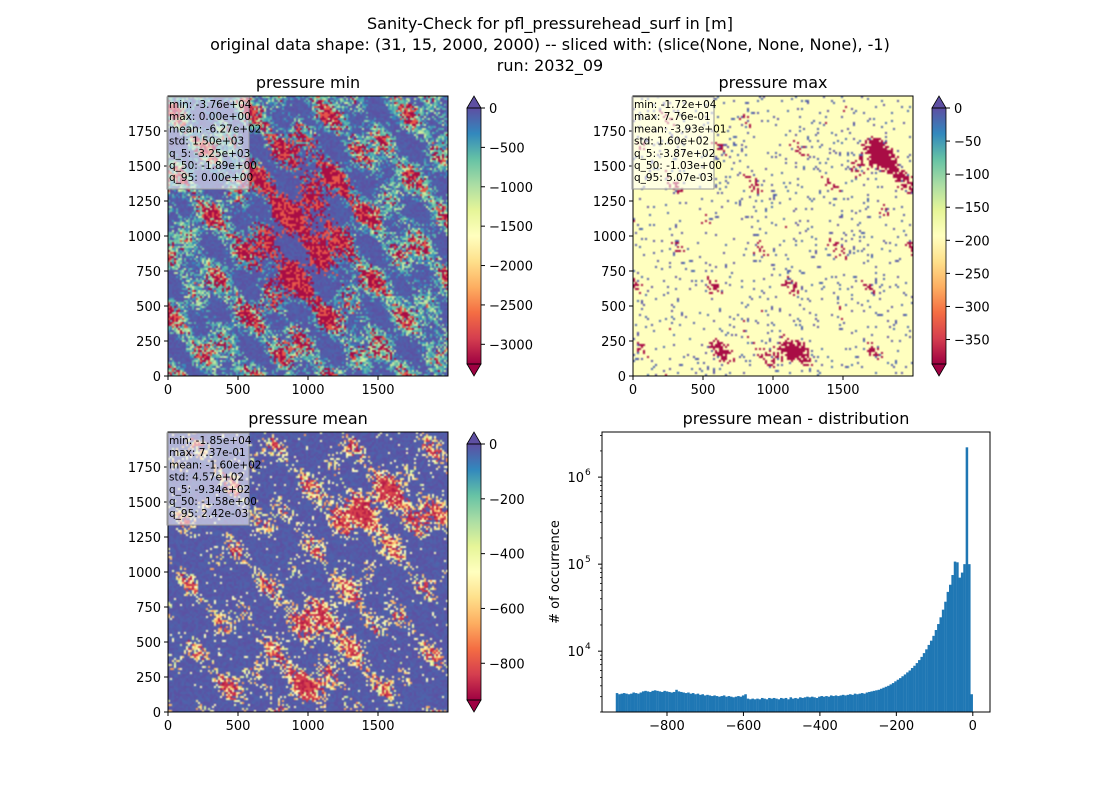 The height and width of the screenshot is (800, 1100). Describe the element at coordinates (896, 726) in the screenshot. I see `x-tick-label: −200` at that location.